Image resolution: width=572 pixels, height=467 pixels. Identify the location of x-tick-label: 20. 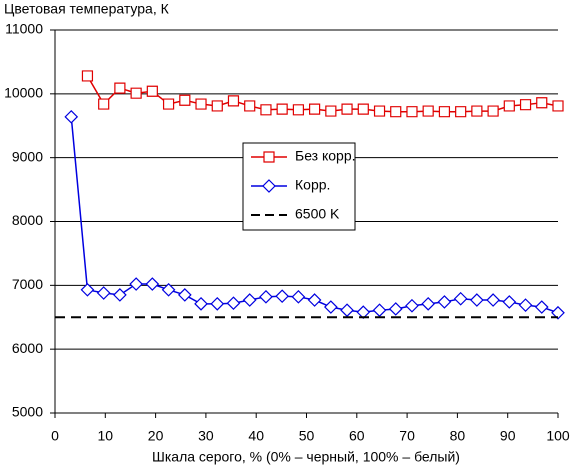
(156, 436).